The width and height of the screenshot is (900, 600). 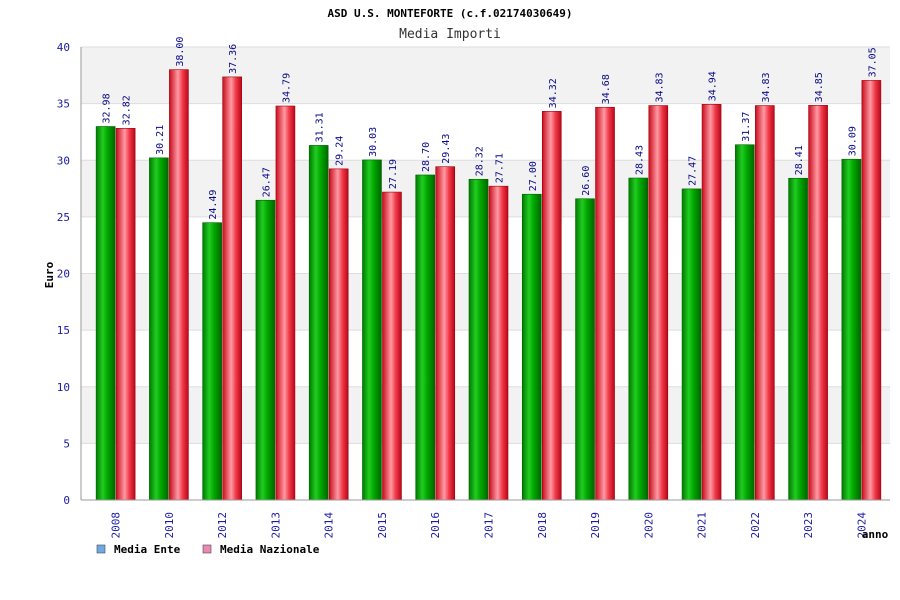 I want to click on bar-media-nazionale-2010, so click(x=179, y=285).